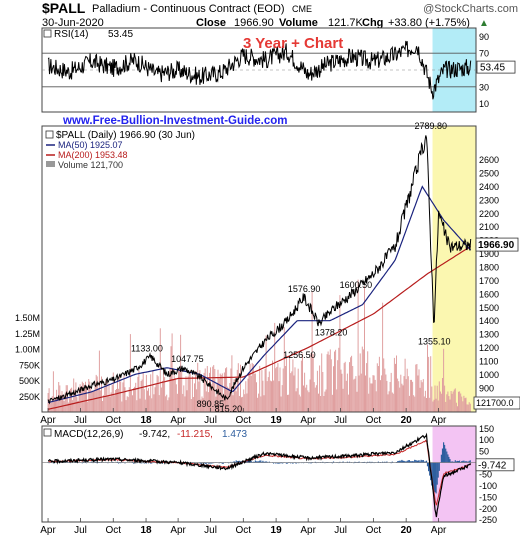 This screenshot has height=540, width=520. What do you see at coordinates (175, 121) in the screenshot?
I see `site-url: www.Free-Bullion-Investment-Guide.com` at bounding box center [175, 121].